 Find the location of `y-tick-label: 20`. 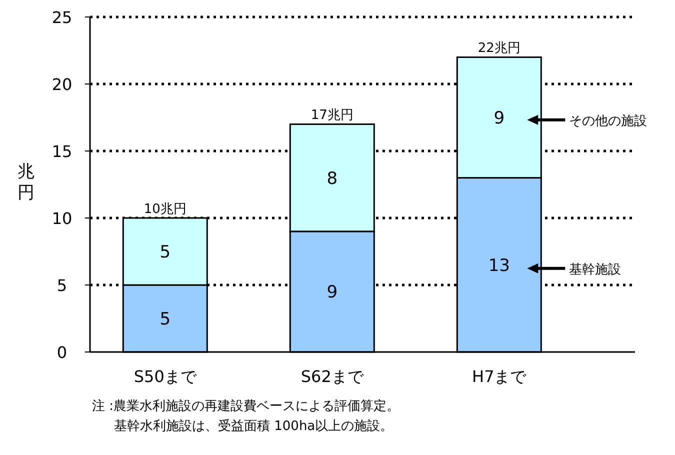

y-tick-label: 20 is located at coordinates (62, 84).